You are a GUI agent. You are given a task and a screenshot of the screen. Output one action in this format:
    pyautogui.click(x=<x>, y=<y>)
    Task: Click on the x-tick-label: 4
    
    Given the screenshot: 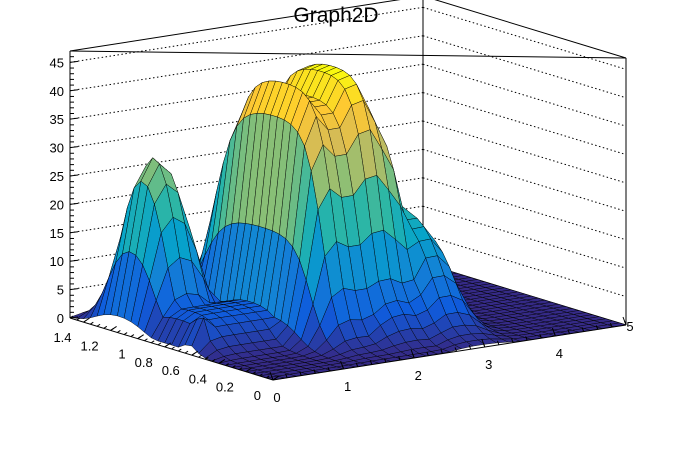 What is the action you would take?
    pyautogui.click(x=559, y=353)
    